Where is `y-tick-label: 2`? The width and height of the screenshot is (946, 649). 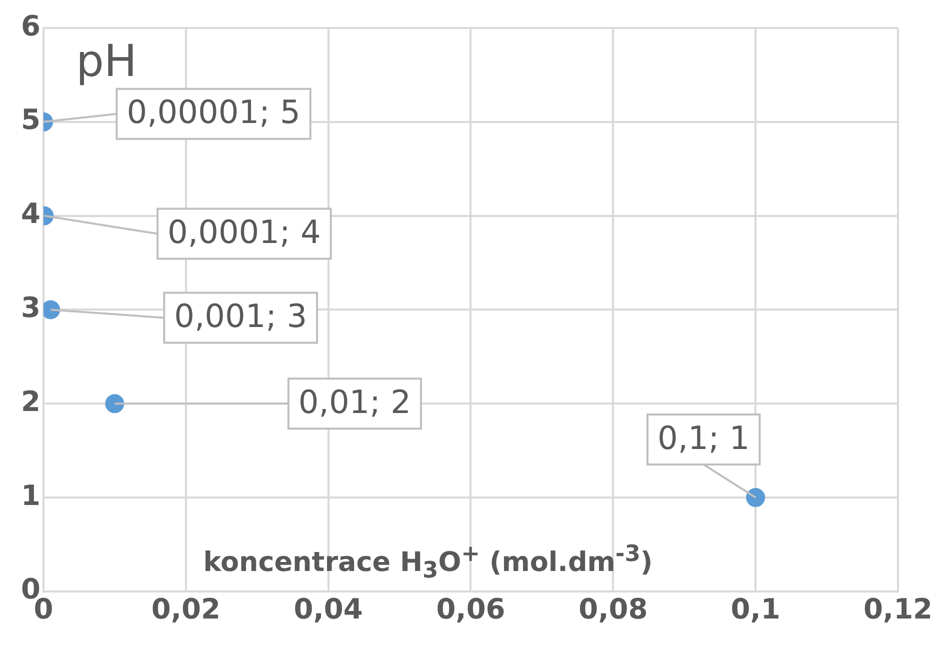
y-tick-label: 2 is located at coordinates (30, 401).